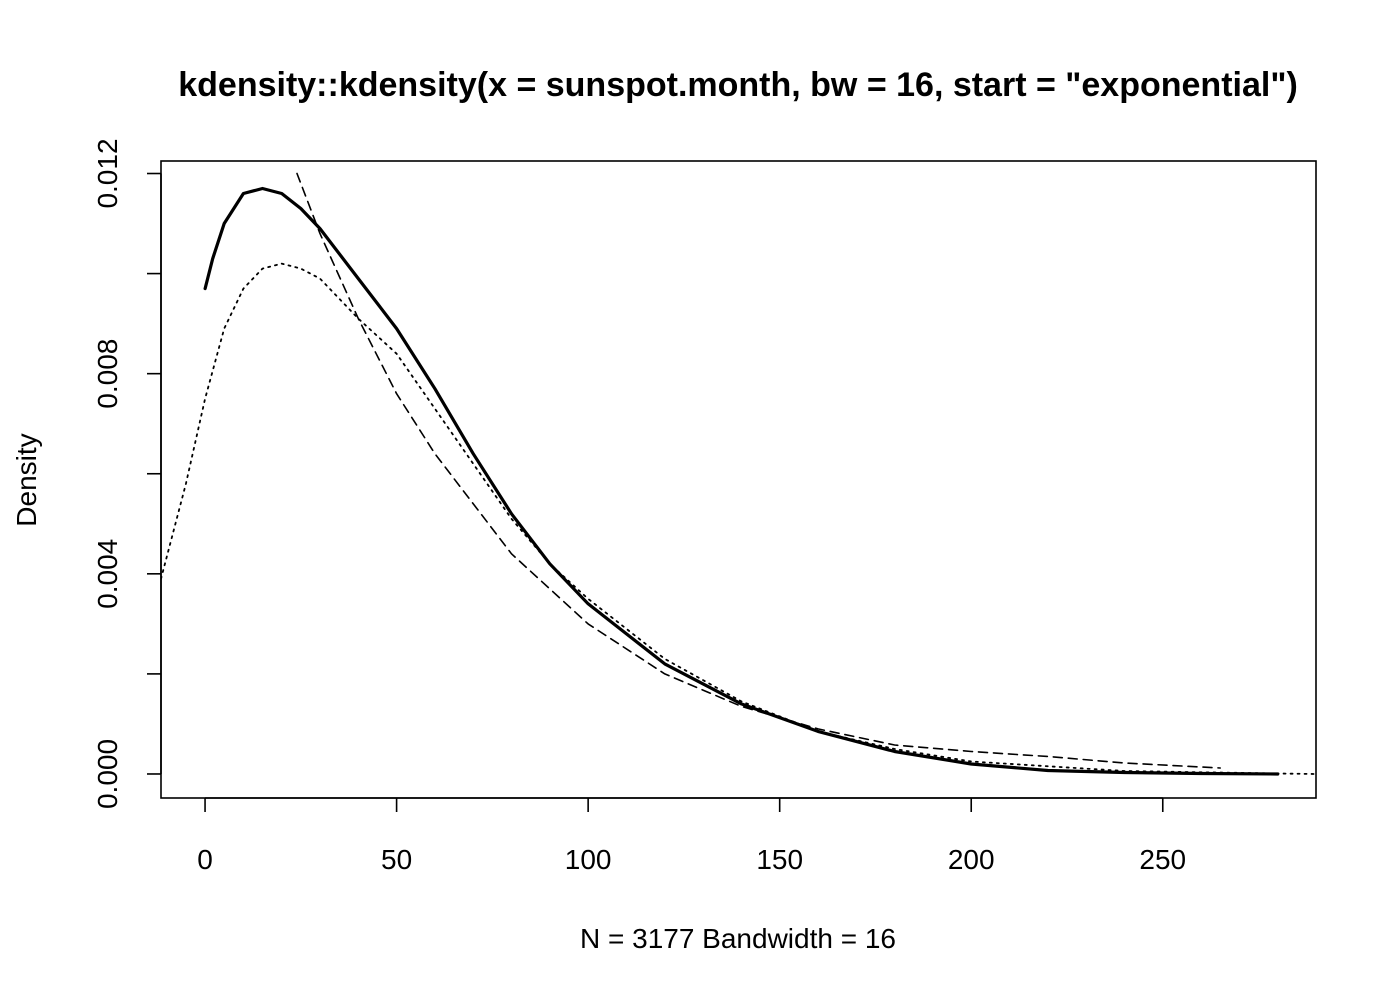 The width and height of the screenshot is (1400, 1000). I want to click on x-tick-label: 100, so click(588, 859).